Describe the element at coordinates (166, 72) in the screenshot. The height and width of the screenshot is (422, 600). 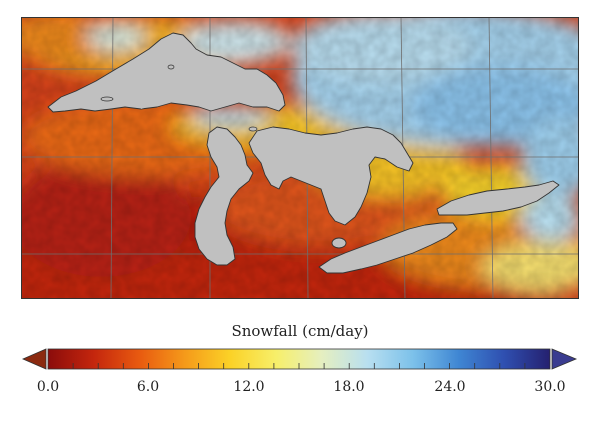
I see `lake-superior` at that location.